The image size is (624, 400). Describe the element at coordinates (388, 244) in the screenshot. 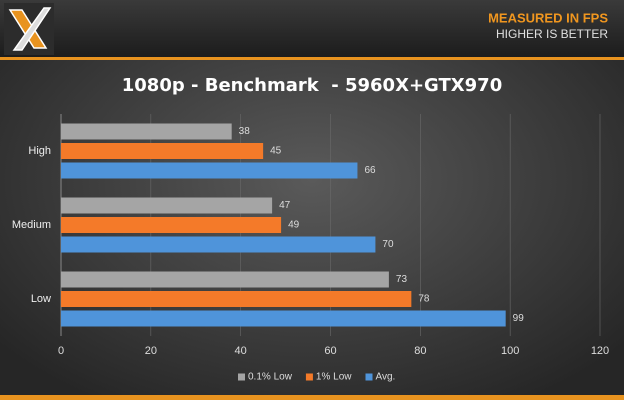

I see `data-label: 70` at that location.